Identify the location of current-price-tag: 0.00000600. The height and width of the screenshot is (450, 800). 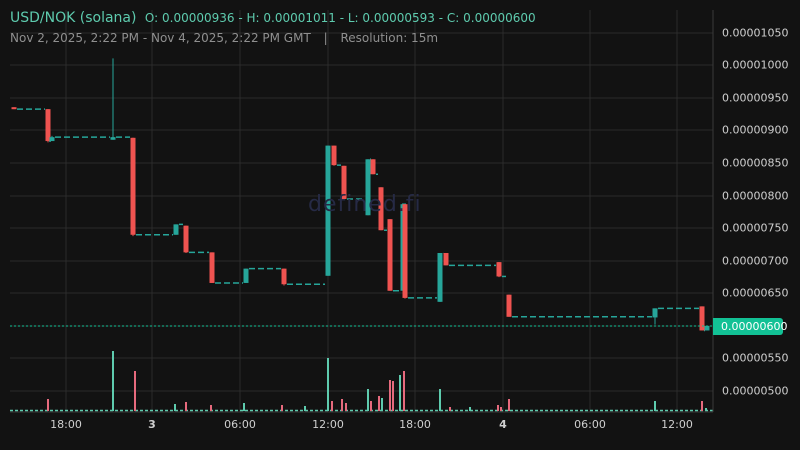
(750, 326).